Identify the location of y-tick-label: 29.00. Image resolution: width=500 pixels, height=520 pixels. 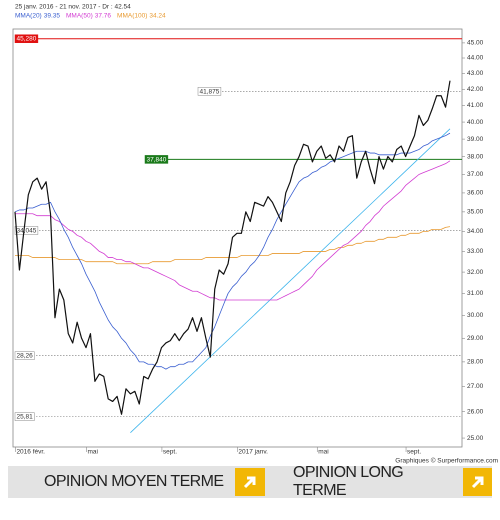
(475, 338).